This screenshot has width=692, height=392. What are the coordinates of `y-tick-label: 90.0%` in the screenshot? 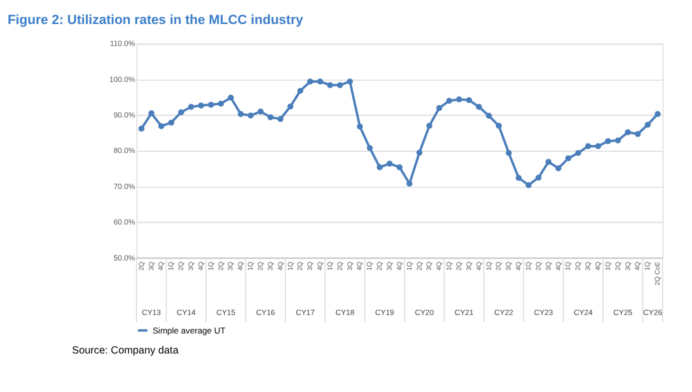 It's located at (125, 115).